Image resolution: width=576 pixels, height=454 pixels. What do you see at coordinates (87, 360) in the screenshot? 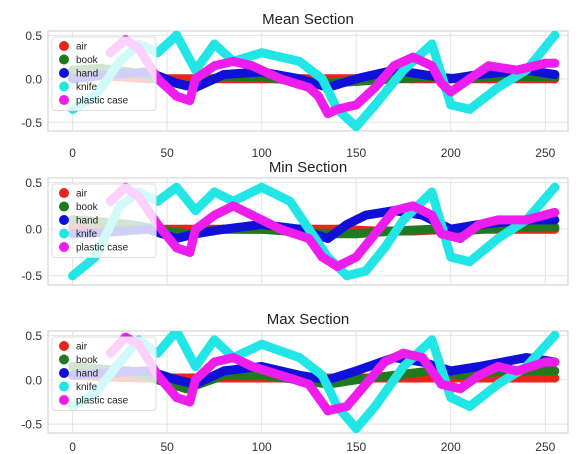
I see `legend-label: book` at bounding box center [87, 360].